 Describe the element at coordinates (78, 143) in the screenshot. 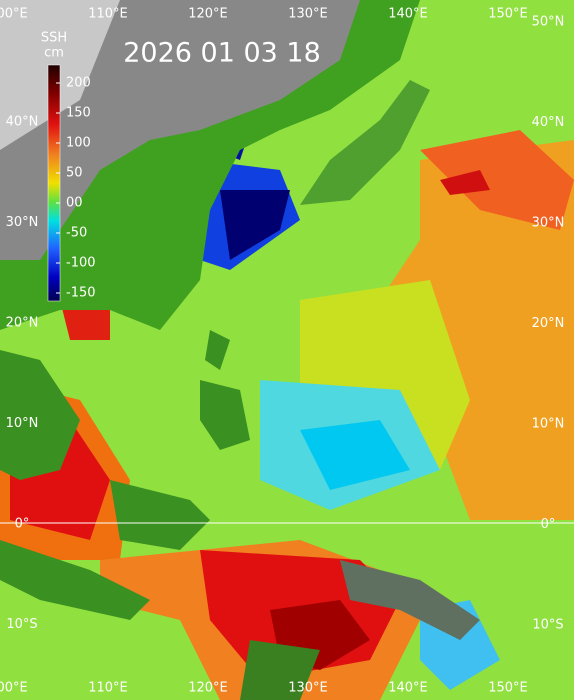

I see `colorbar-tick-label: 100` at that location.